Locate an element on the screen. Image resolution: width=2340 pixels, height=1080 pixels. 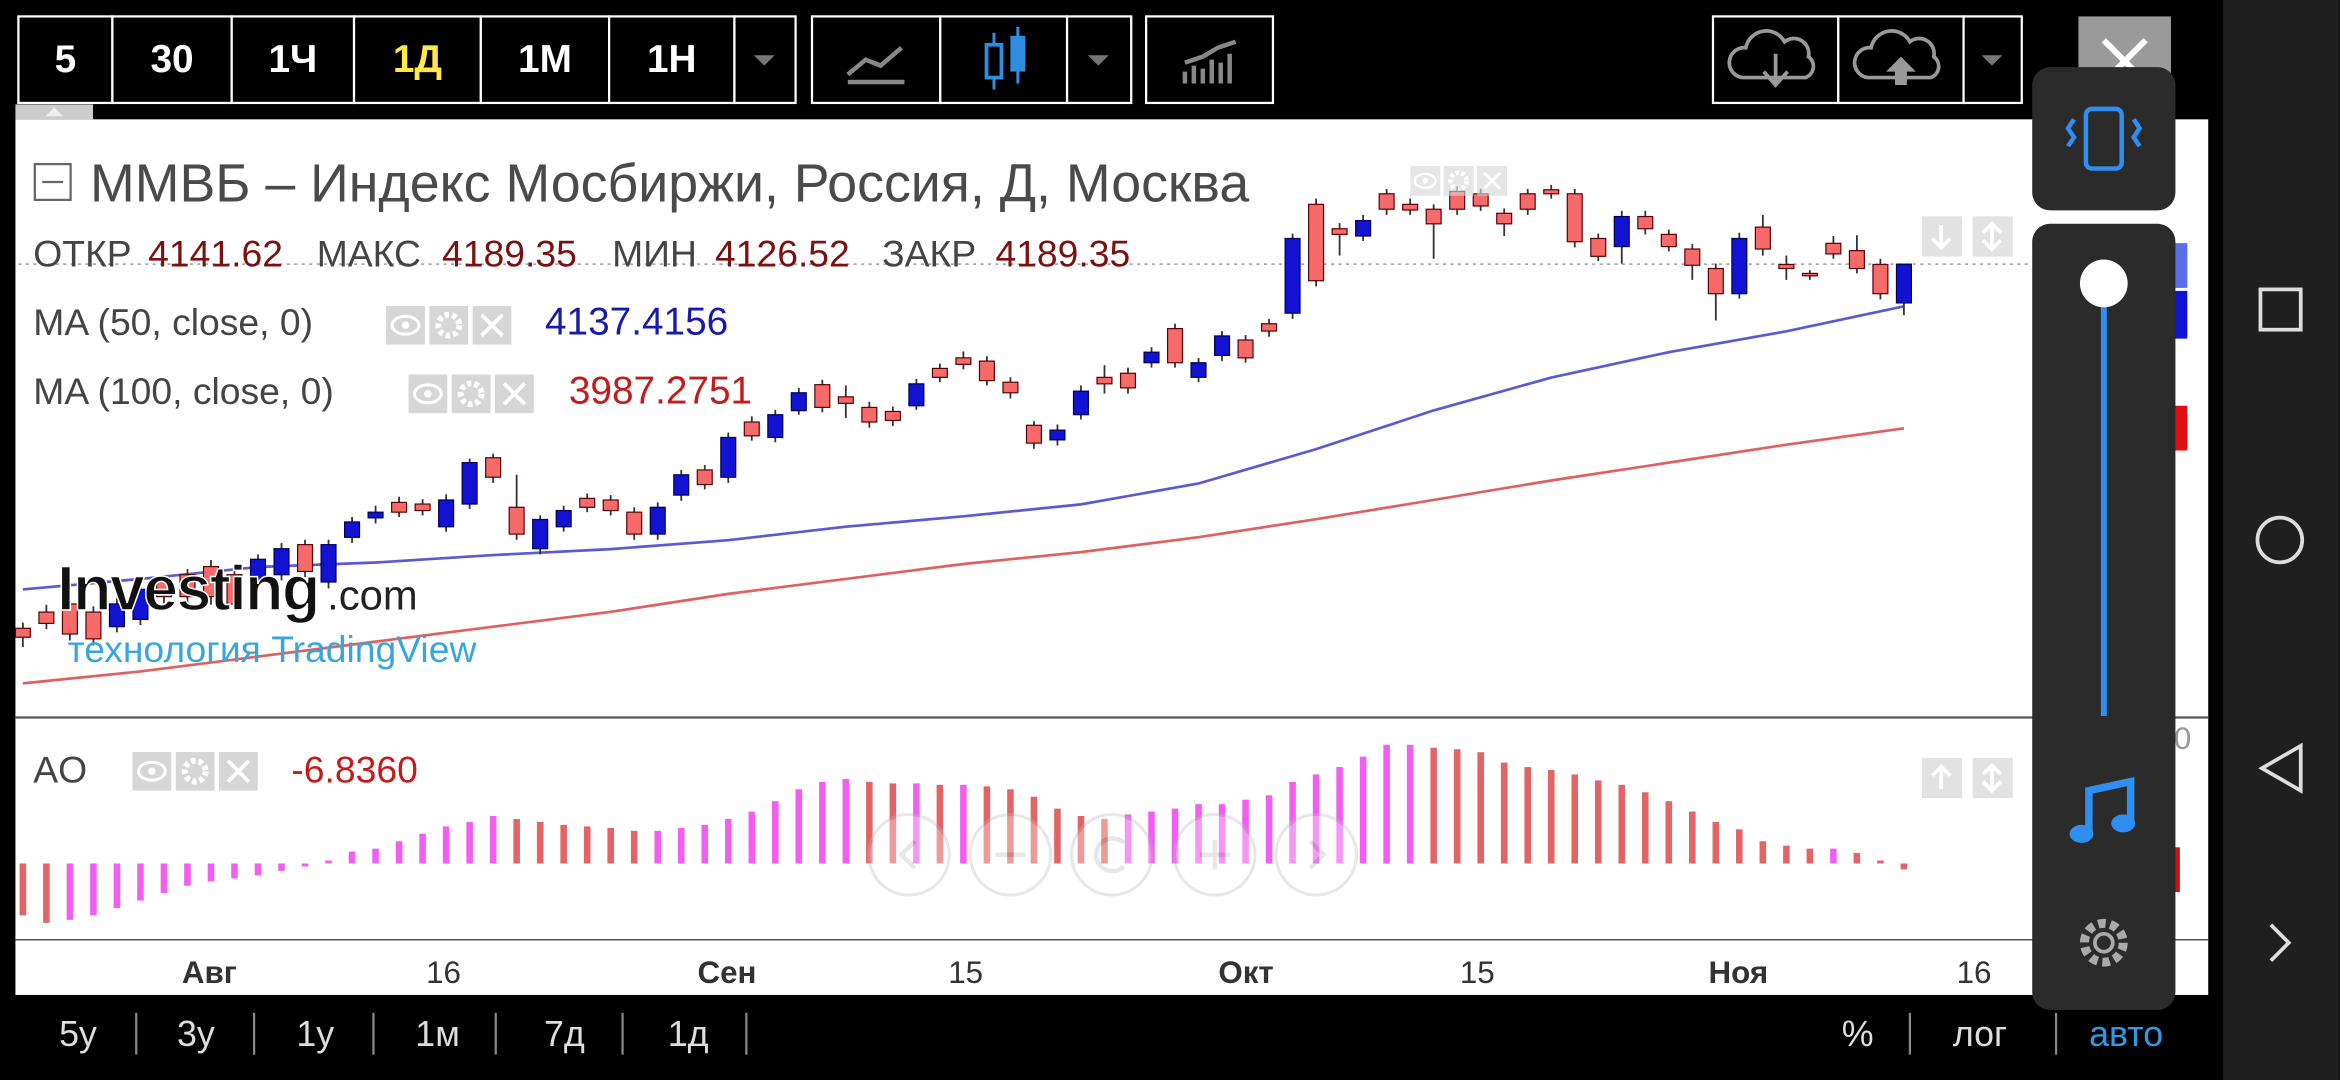
interval-label: 5 is located at coordinates (66, 59).